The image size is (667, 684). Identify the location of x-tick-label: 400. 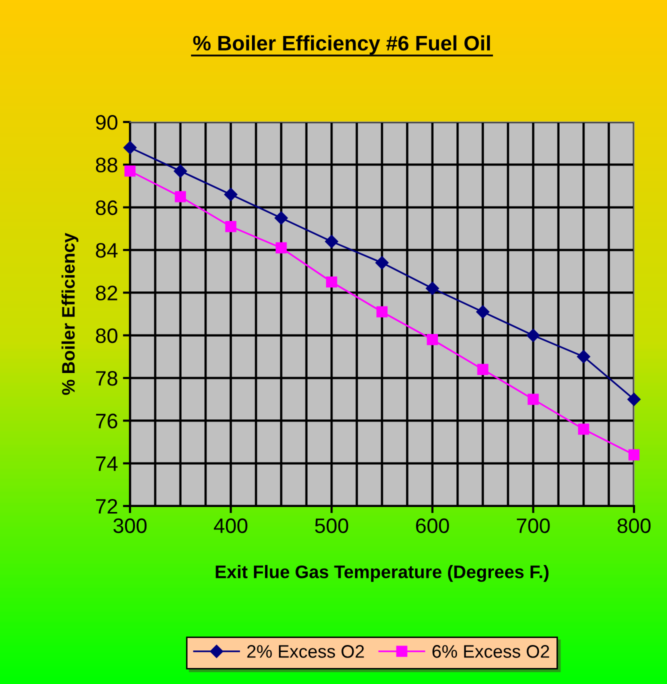
(231, 526).